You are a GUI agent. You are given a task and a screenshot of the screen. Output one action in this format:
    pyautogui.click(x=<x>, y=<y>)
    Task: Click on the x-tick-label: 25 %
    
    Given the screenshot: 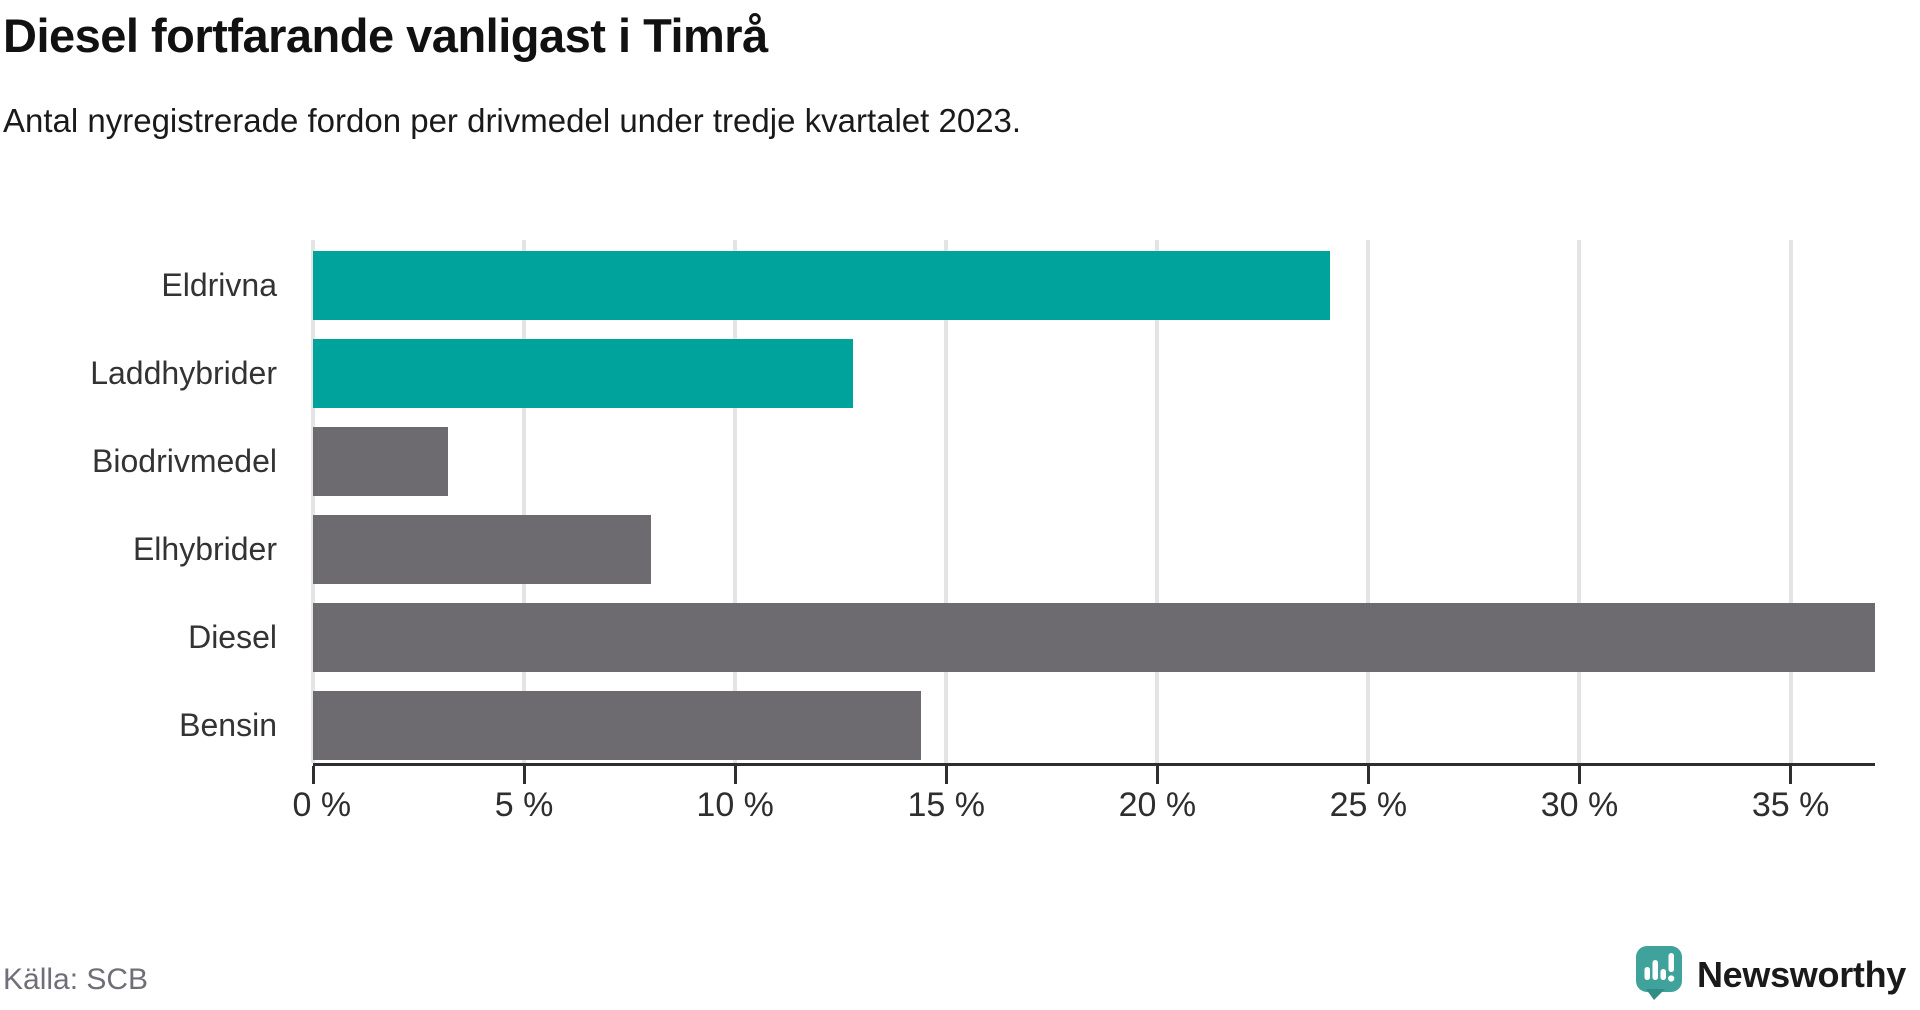 What is the action you would take?
    pyautogui.click(x=1368, y=805)
    